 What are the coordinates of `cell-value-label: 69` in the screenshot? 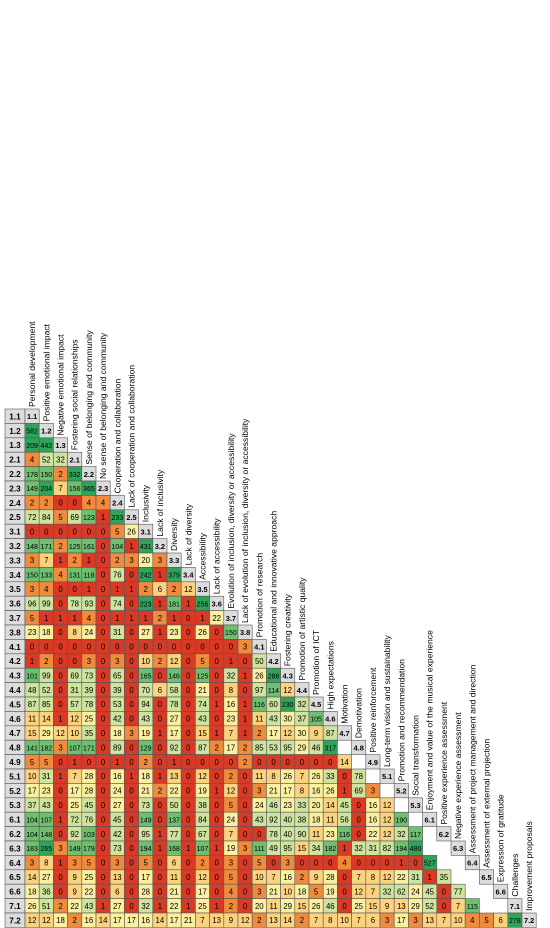 It's located at (74, 675).